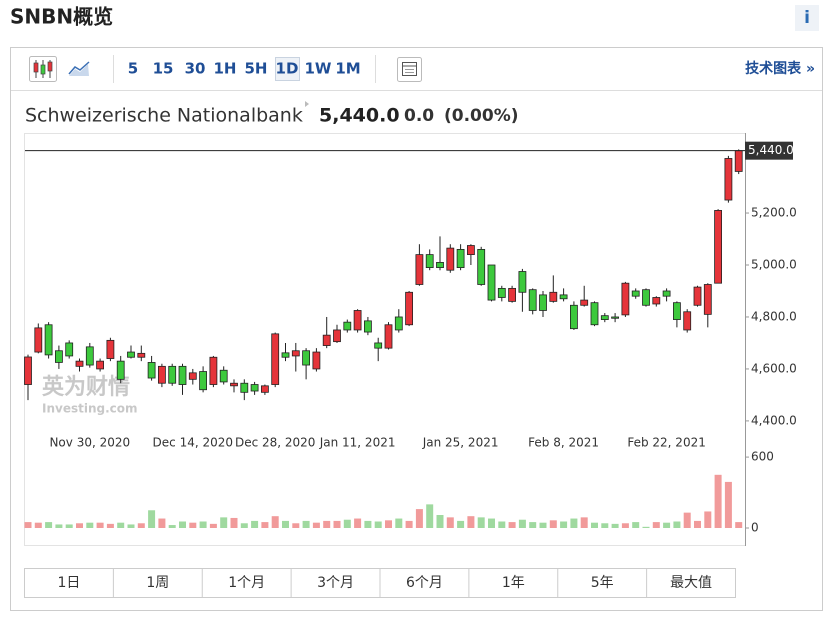 The height and width of the screenshot is (620, 829). Describe the element at coordinates (335, 583) in the screenshot. I see `range-button: 3个月` at that location.